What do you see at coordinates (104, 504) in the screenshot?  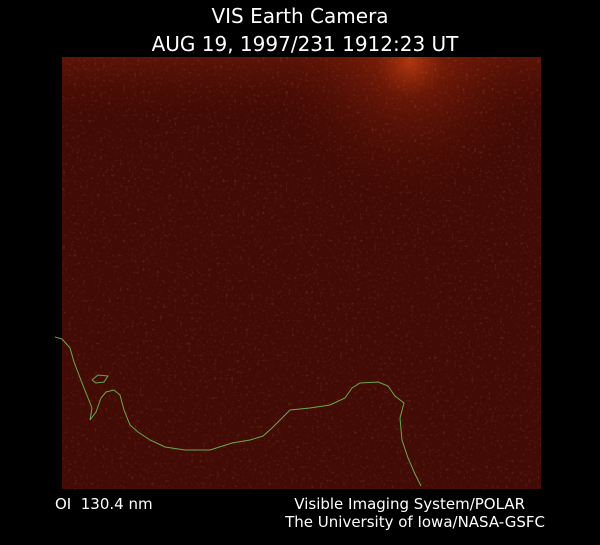 I see `filter-label: OI 130.4 nm` at bounding box center [104, 504].